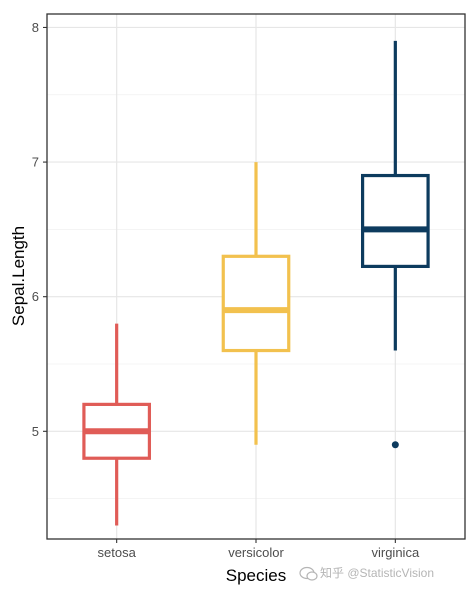 The image size is (474, 597). Describe the element at coordinates (35, 162) in the screenshot. I see `y-tick-label: 7` at that location.